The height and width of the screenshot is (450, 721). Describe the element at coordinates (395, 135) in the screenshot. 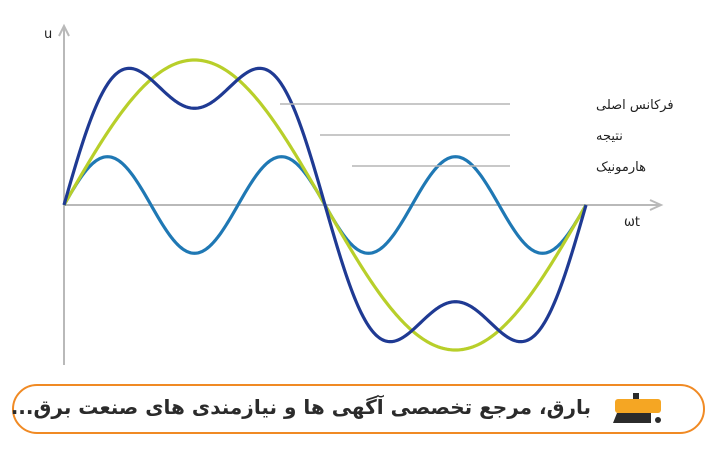

I see `legend-leader-lines` at that location.